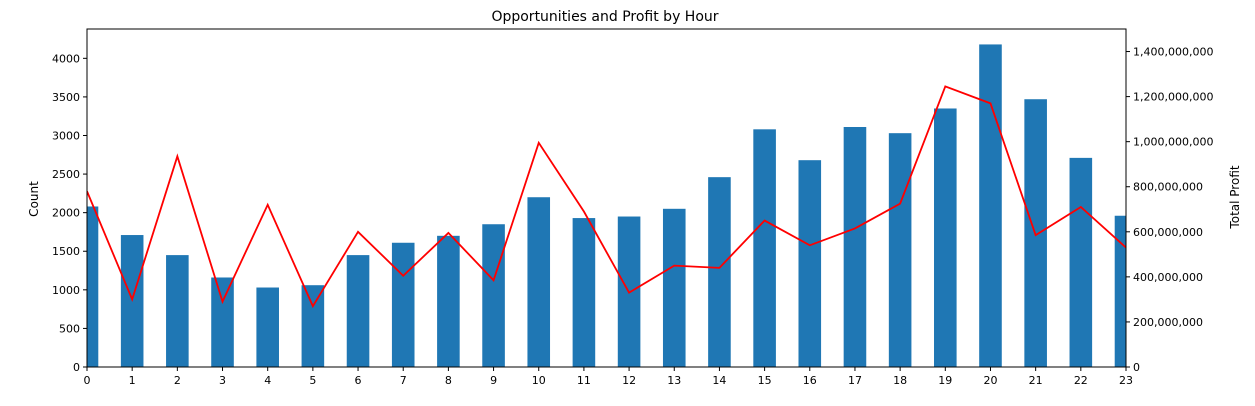  Describe the element at coordinates (674, 380) in the screenshot. I see `x-tick-label: 13` at that location.